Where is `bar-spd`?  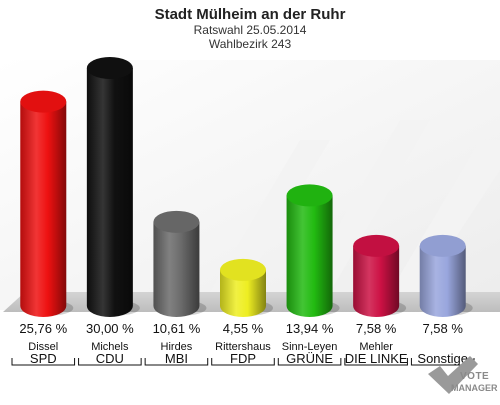 bar-spd is located at coordinates (47, 204).